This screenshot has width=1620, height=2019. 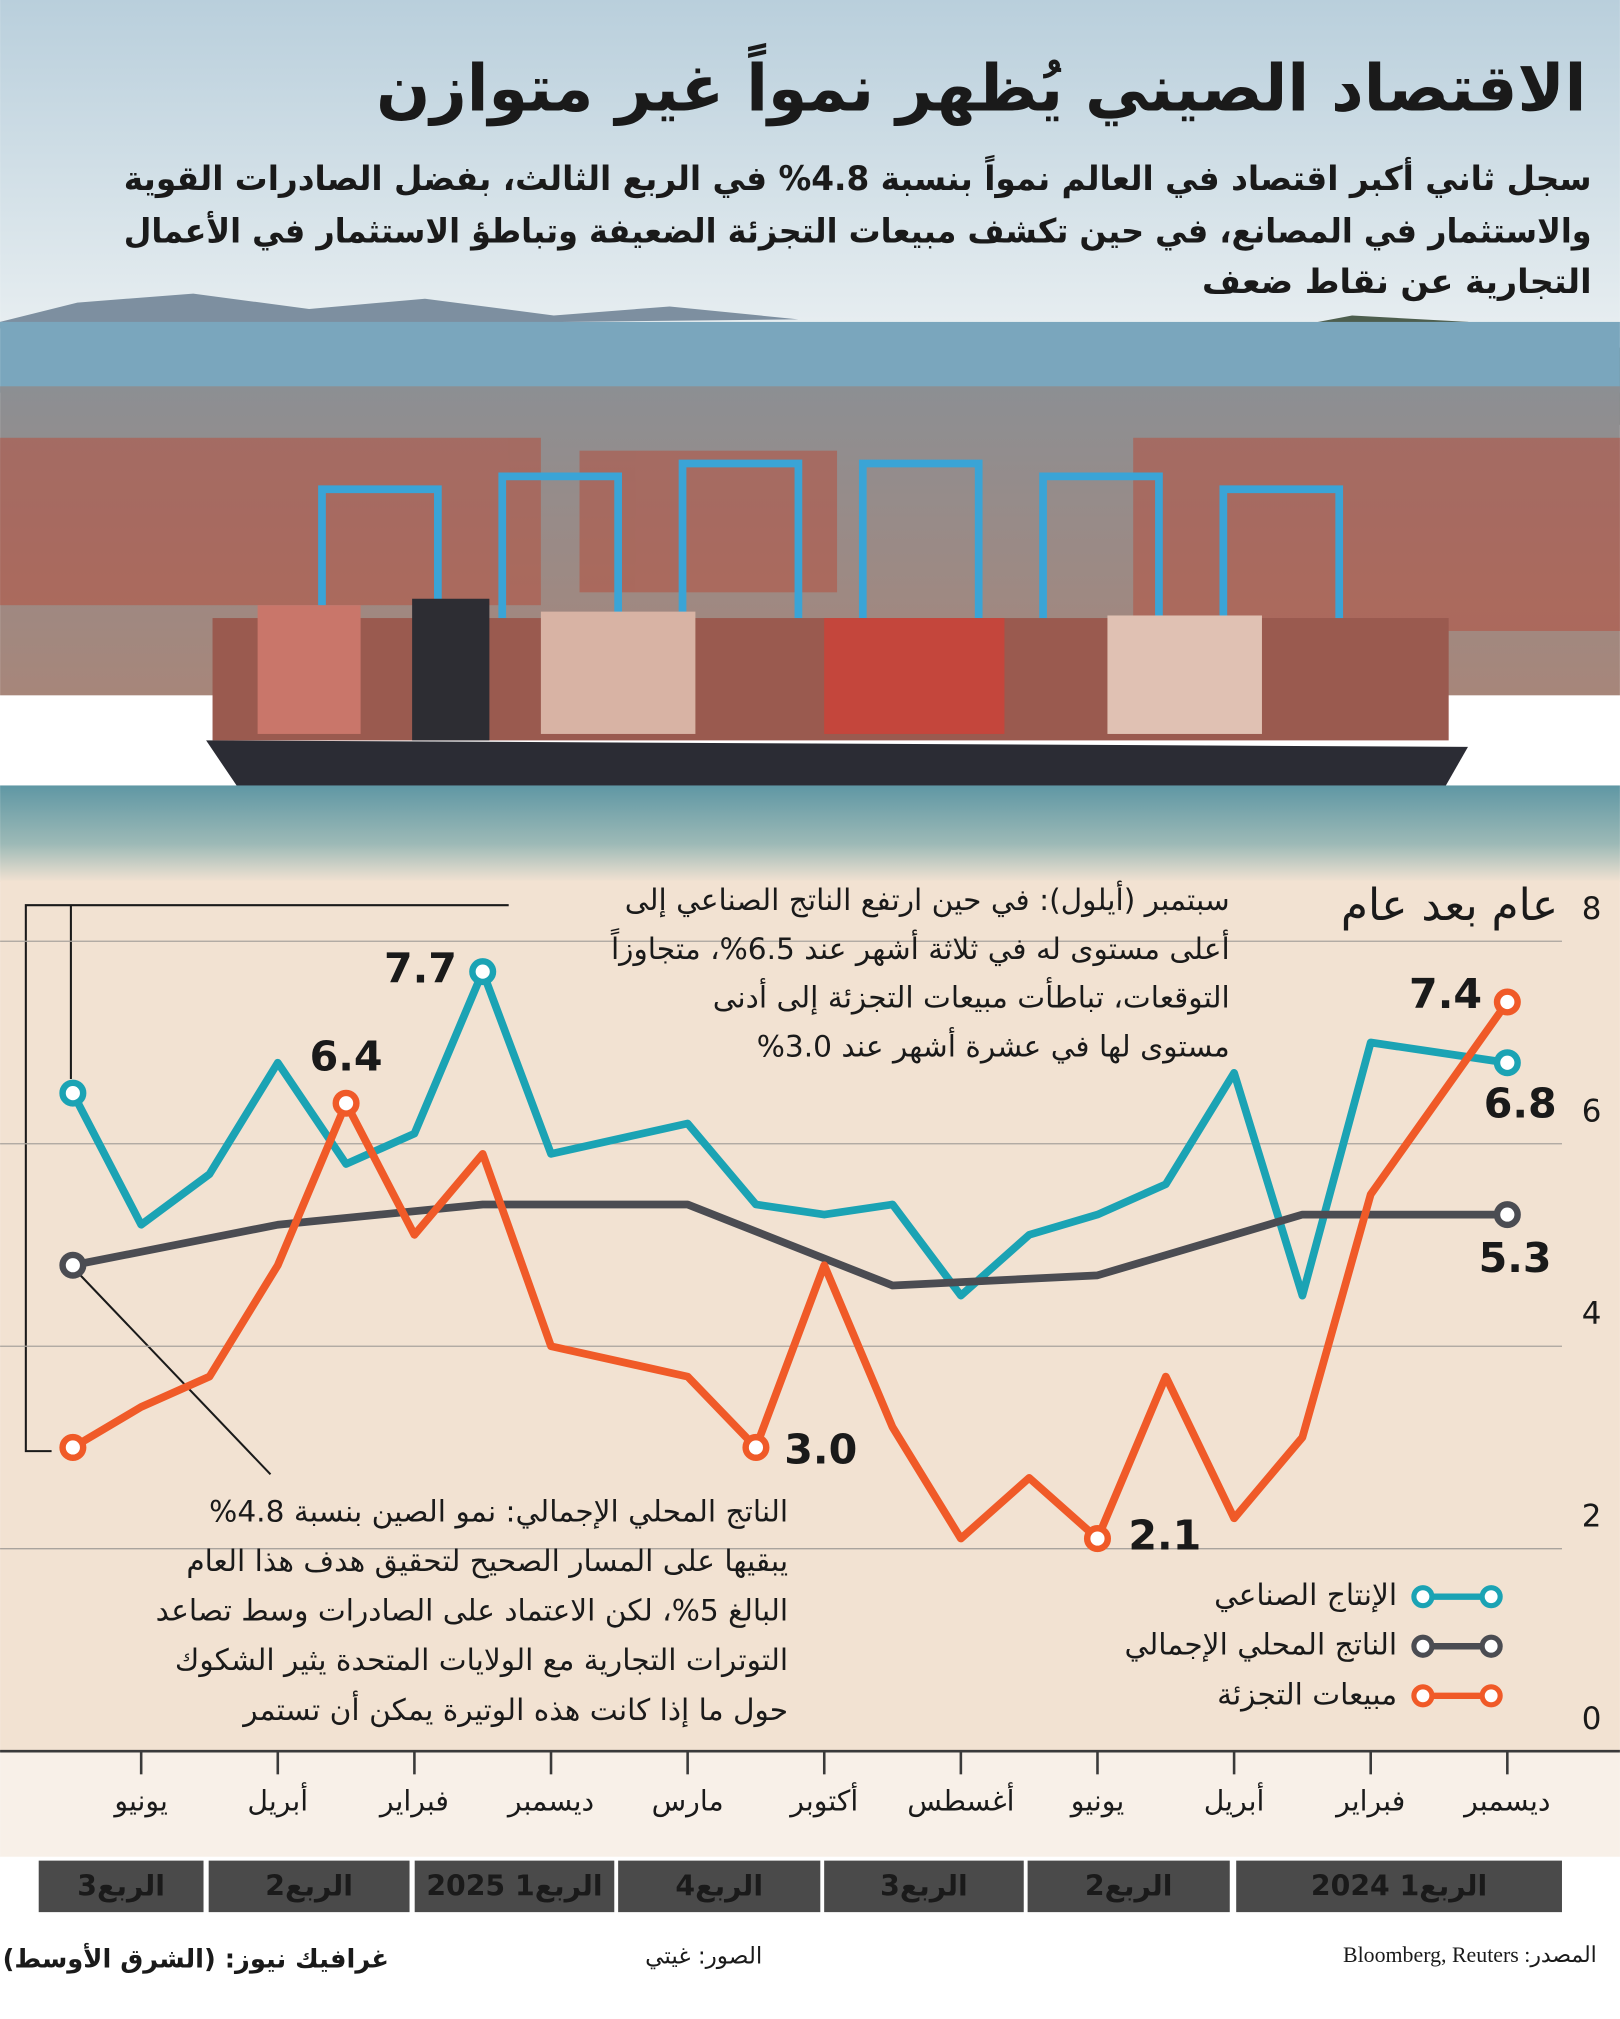 I want to click on x-tick-label: مارس, so click(x=688, y=1801).